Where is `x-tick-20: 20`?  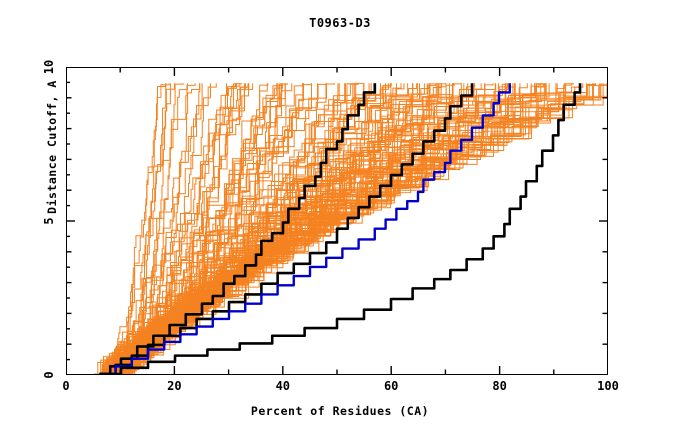
x-tick-20: 20 is located at coordinates (174, 386).